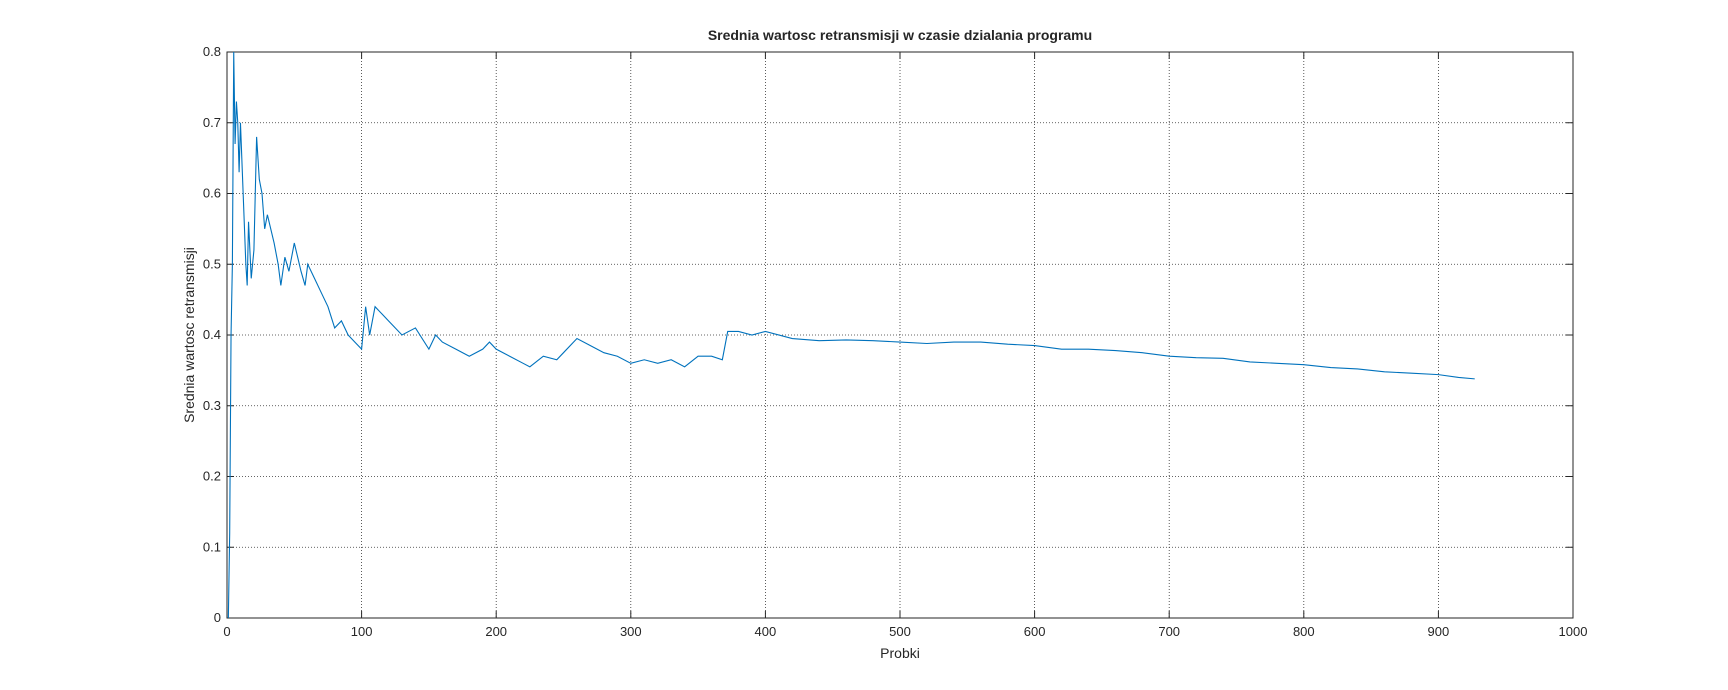 The height and width of the screenshot is (690, 1728). I want to click on x-tick-label: 200, so click(496, 631).